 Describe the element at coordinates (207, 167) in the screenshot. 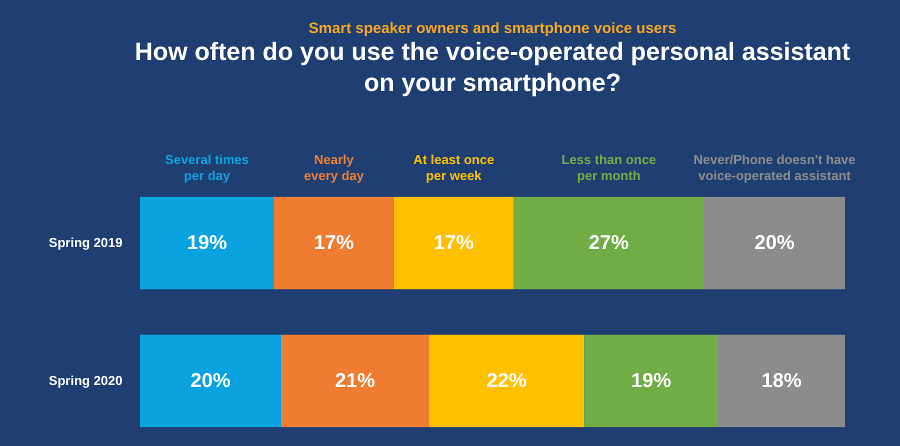

I see `series-label: Several times per day` at that location.